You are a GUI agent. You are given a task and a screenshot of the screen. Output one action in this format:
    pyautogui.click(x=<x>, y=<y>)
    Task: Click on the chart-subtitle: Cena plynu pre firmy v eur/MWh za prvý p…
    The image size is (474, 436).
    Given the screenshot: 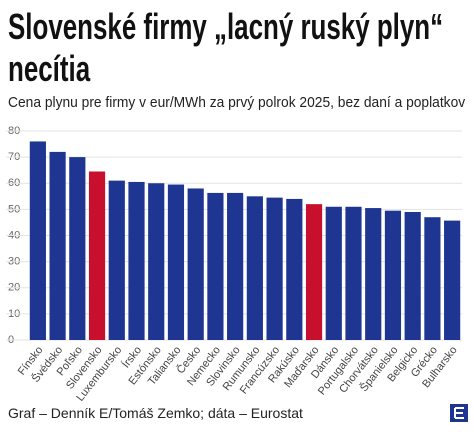 What is the action you would take?
    pyautogui.click(x=237, y=102)
    